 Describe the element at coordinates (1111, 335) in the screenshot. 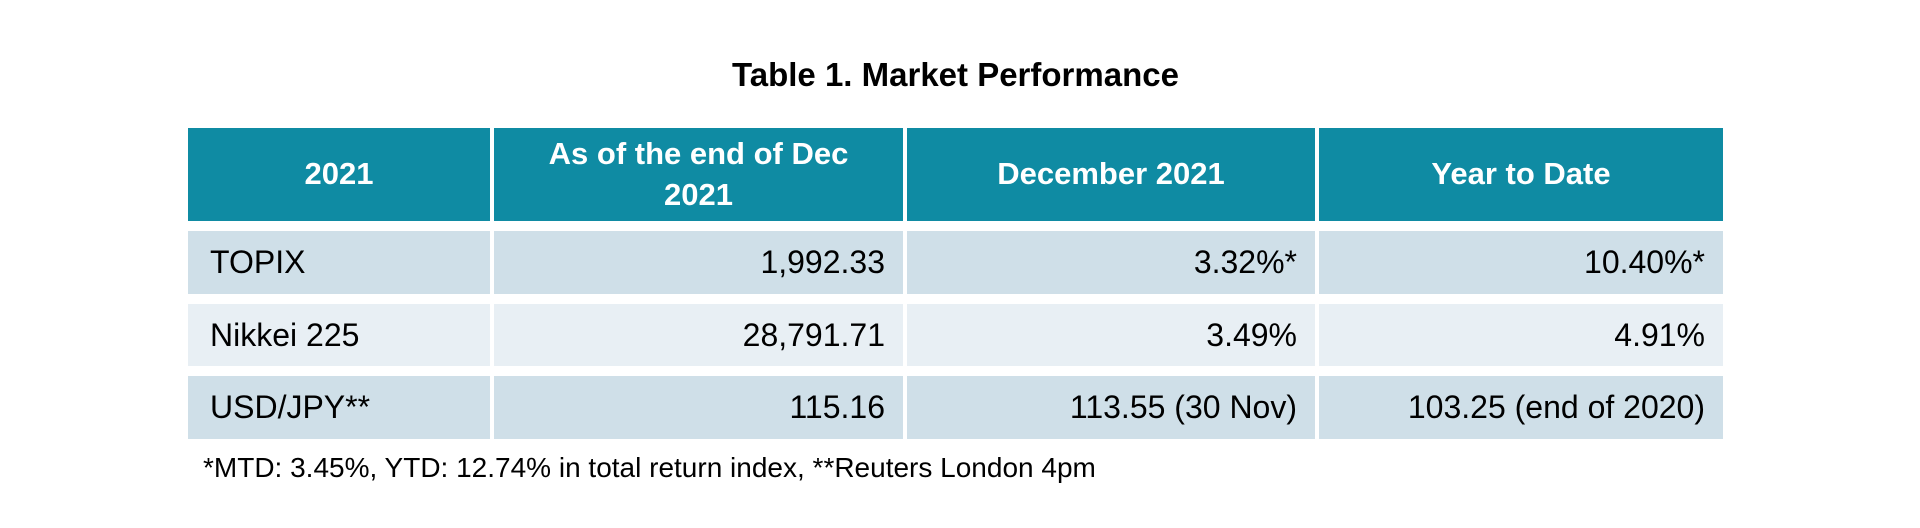

I see `cell-nikkei-december: 3.49%` at that location.